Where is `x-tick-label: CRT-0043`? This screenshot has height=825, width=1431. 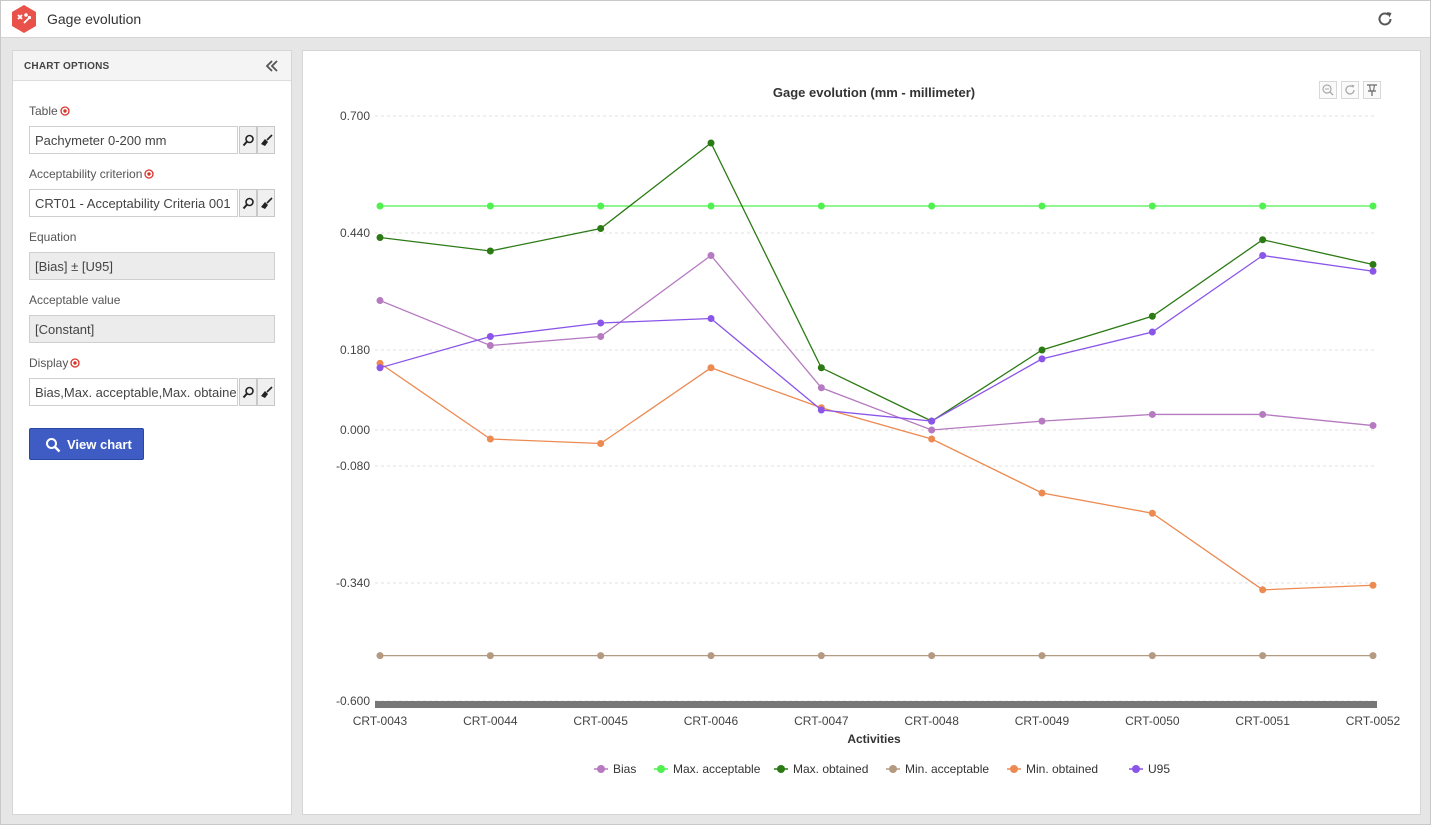
x-tick-label: CRT-0043 is located at coordinates (380, 721).